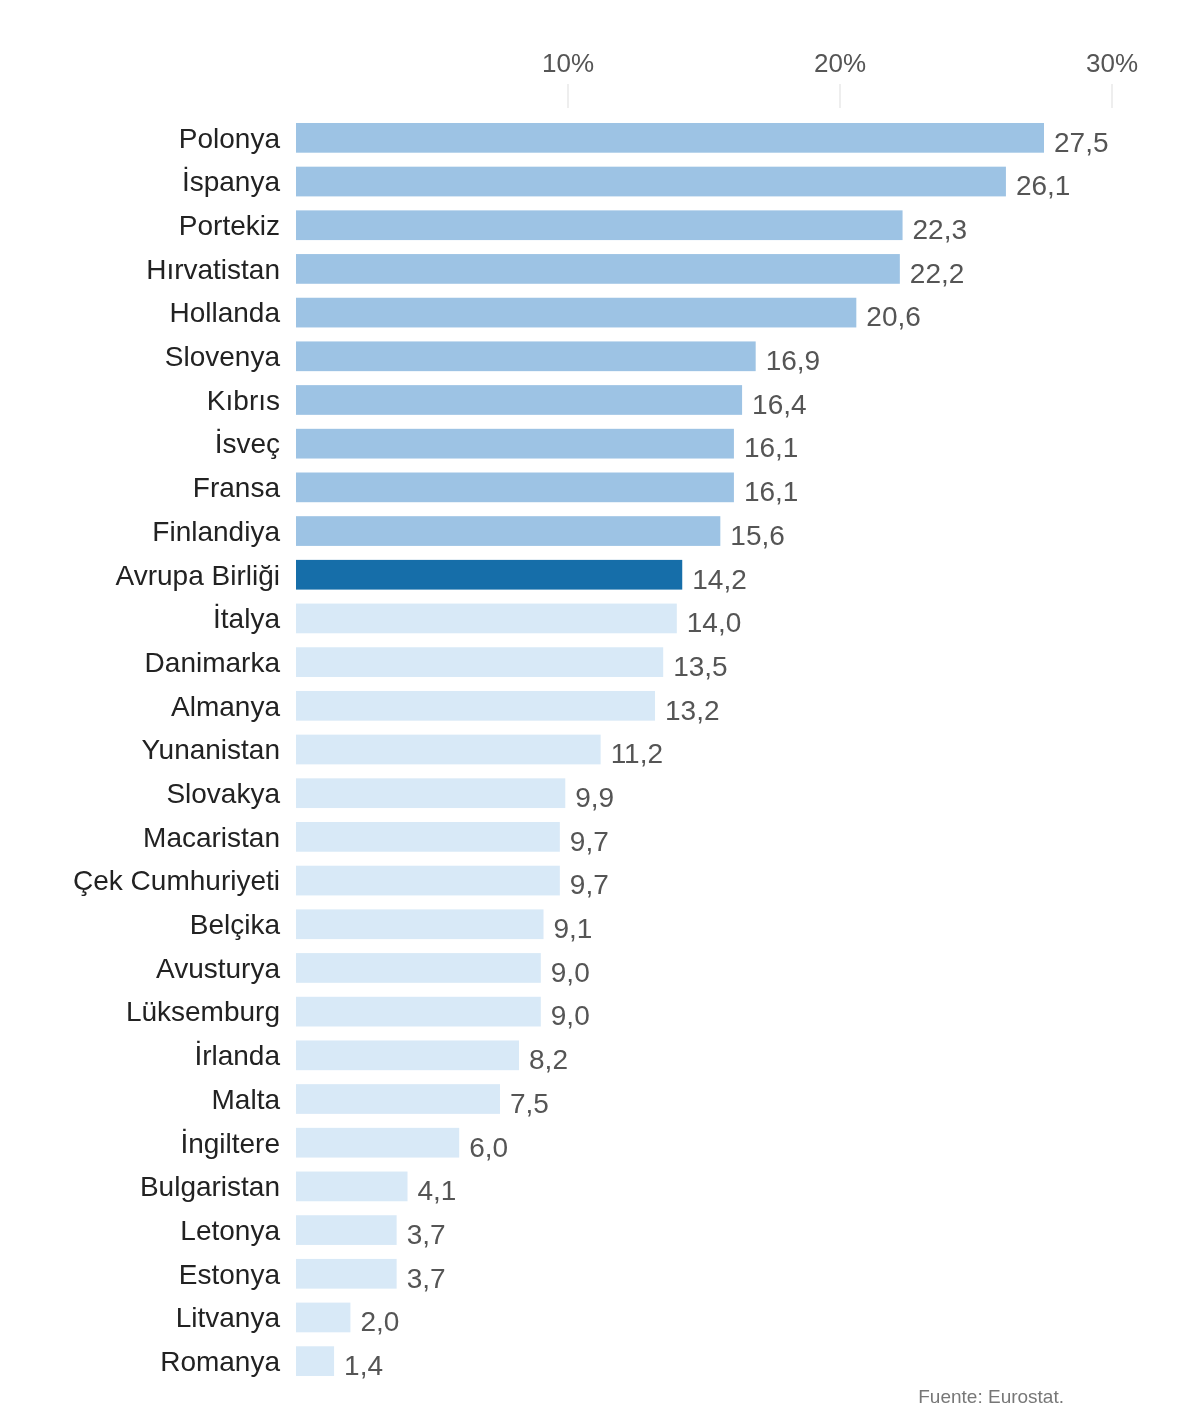  What do you see at coordinates (573, 929) in the screenshot?
I see `data-label: 9,1` at bounding box center [573, 929].